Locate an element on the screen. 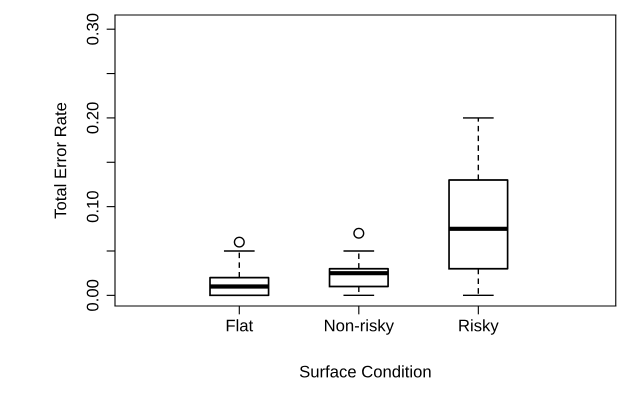  x-tick-label: Non-risky is located at coordinates (359, 327).